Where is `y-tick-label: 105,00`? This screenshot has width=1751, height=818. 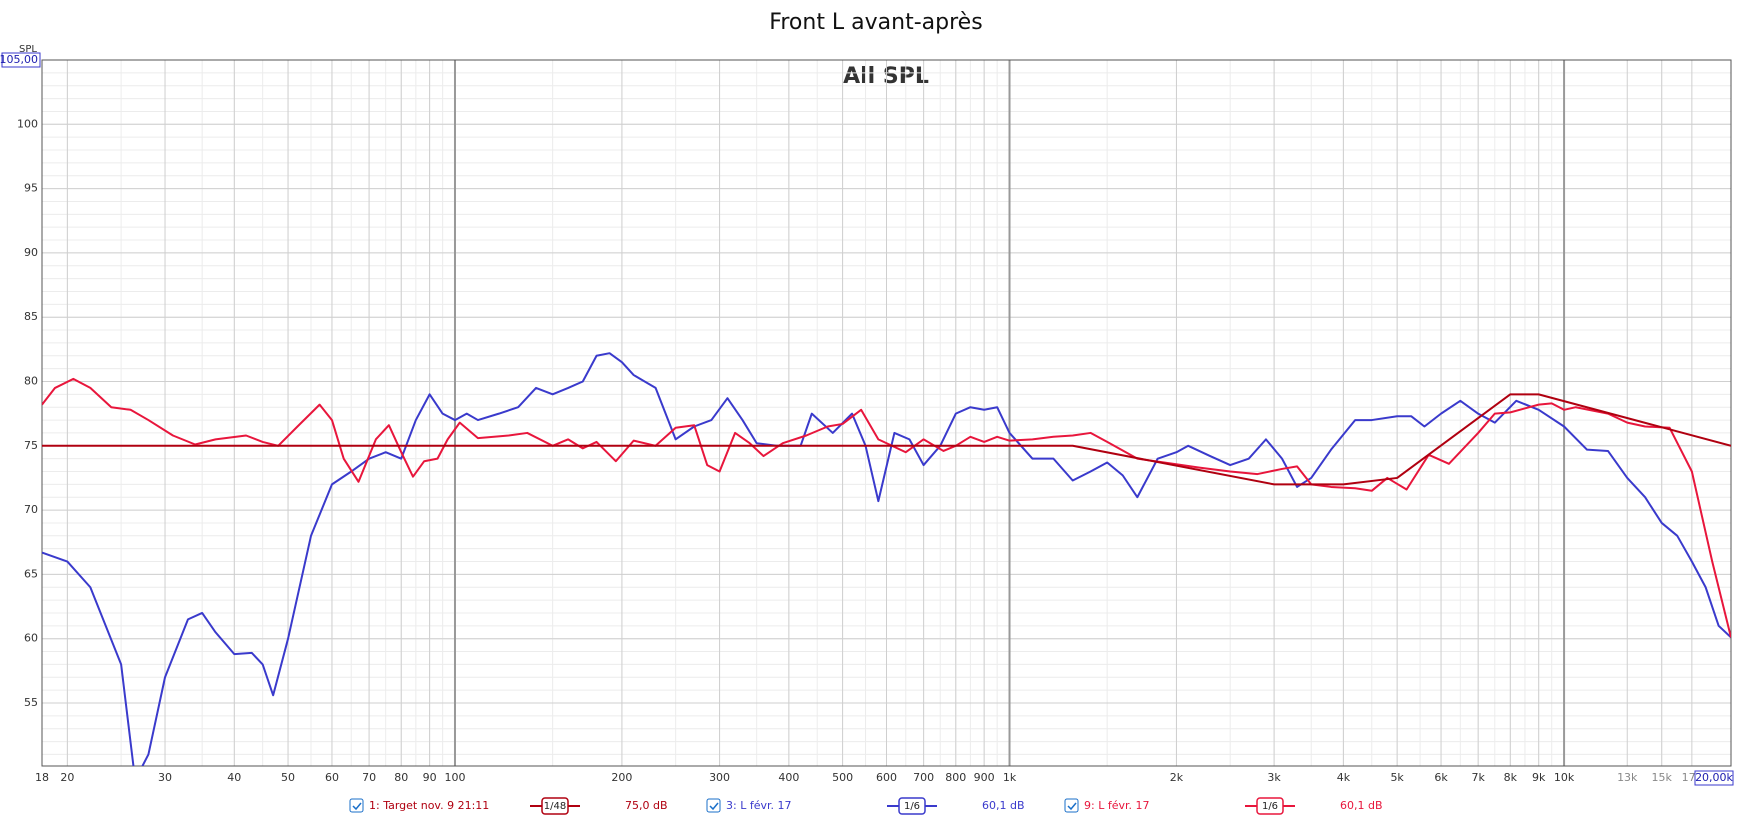
y-tick-label: 105,00 is located at coordinates (19, 59).